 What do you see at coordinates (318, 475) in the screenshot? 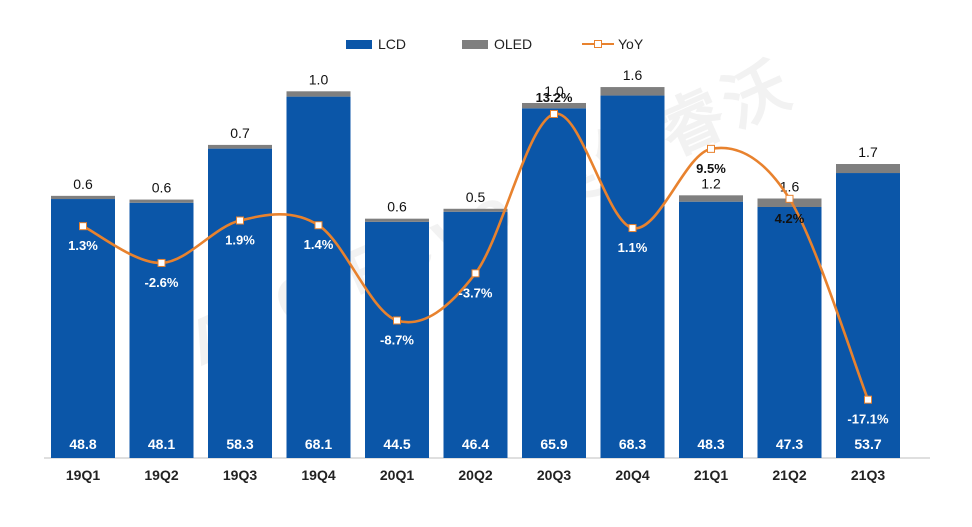
I see `x-tick-label-19Q4: 19Q4` at bounding box center [318, 475].